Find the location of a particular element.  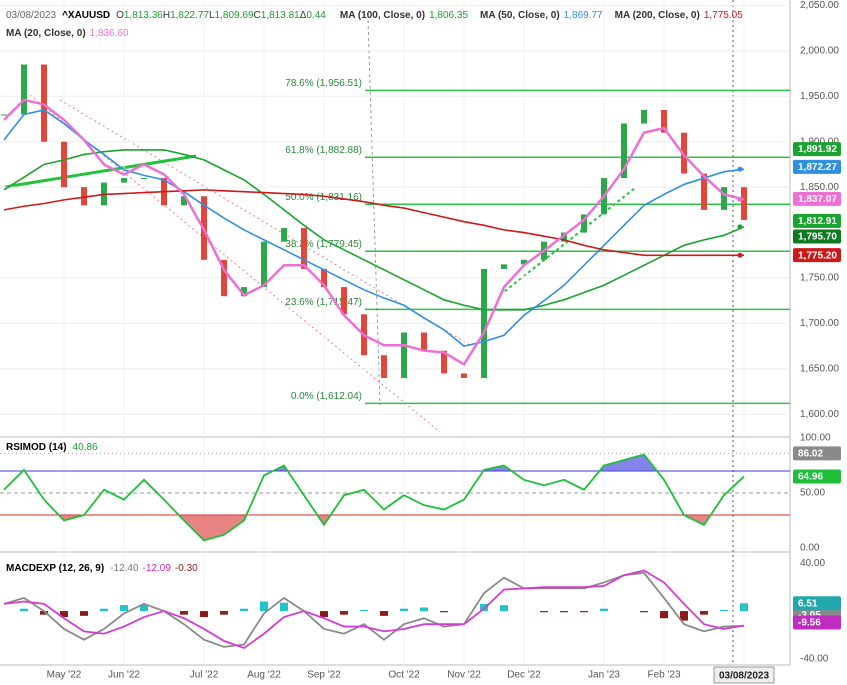

ma-name: MA (20, Close, 0) is located at coordinates (46, 33).